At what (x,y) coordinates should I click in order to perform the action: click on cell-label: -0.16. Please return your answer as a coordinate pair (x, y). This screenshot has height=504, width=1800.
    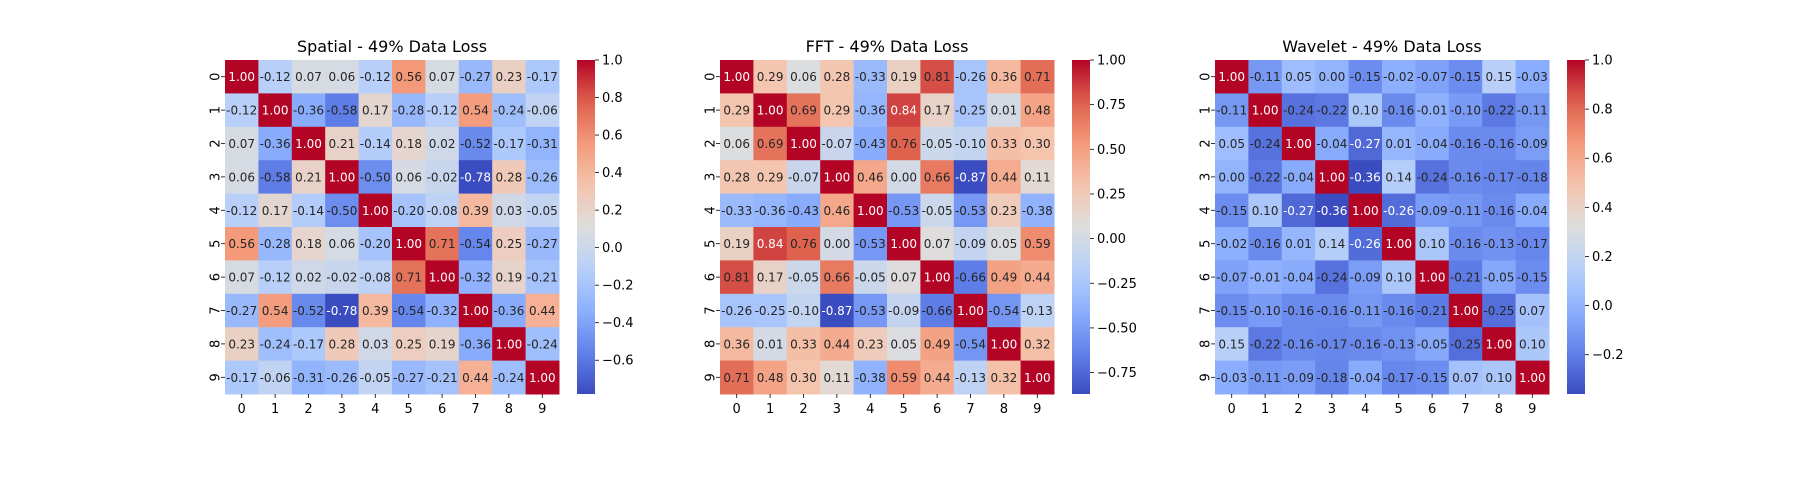
    Looking at the image, I should click on (1298, 344).